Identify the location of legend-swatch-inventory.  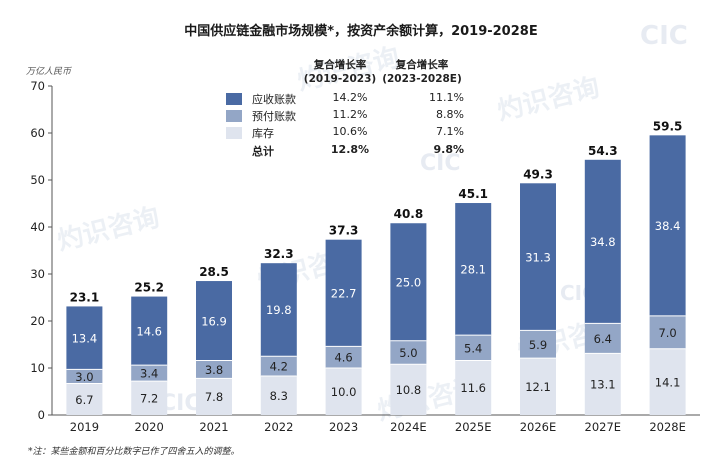
(234, 133).